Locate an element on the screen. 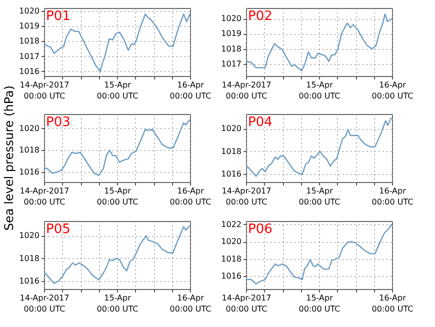 The width and height of the screenshot is (435, 327). y-axis-title: Sea level pressure (hPa) is located at coordinates (9, 158).